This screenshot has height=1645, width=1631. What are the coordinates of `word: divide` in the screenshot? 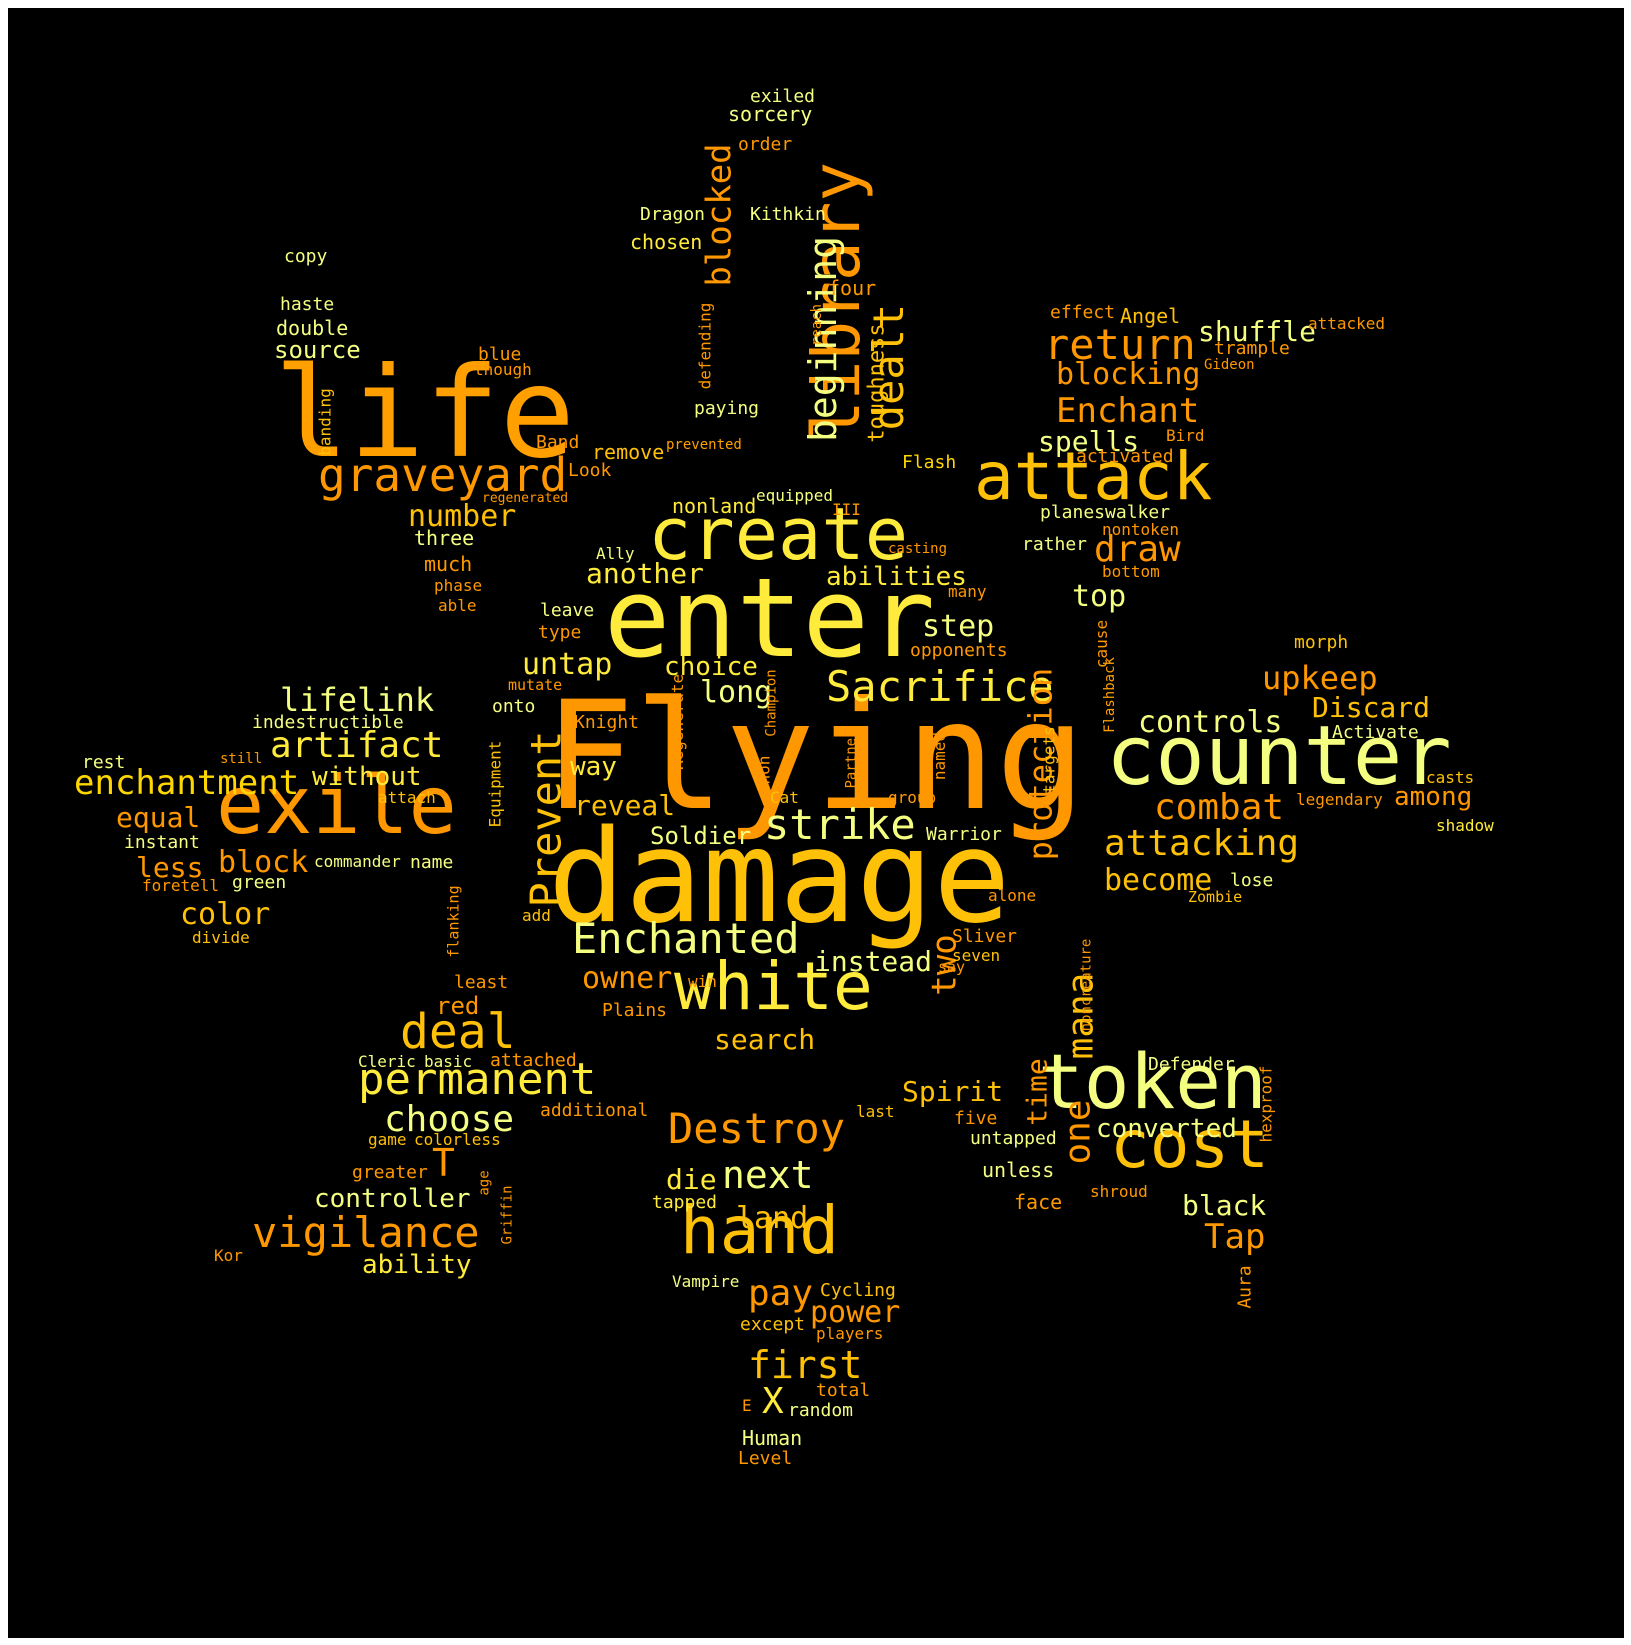 It's located at (221, 937).